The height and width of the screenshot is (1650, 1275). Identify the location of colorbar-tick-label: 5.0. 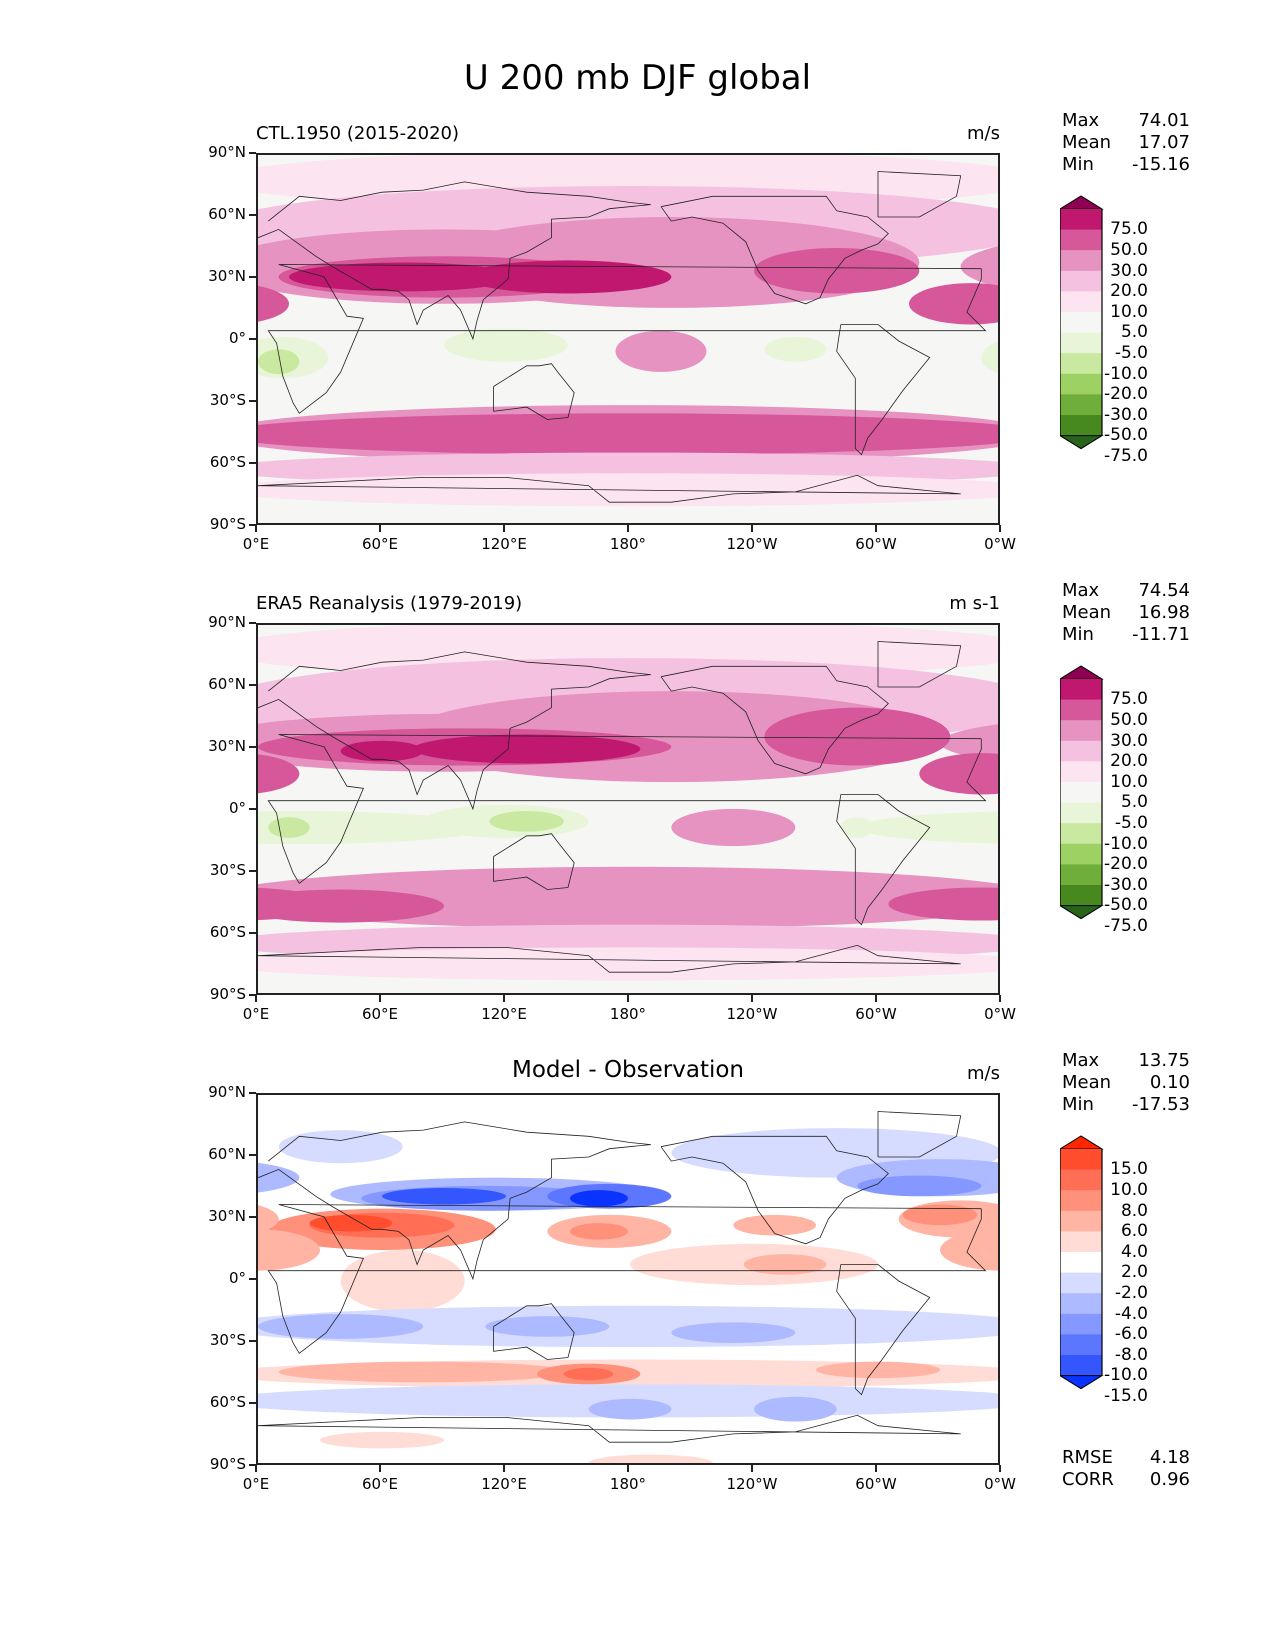
(1134, 802).